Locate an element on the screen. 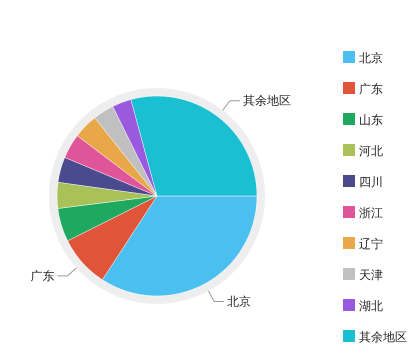 Image resolution: width=410 pixels, height=357 pixels. legend-label: 辽宁 is located at coordinates (371, 244).